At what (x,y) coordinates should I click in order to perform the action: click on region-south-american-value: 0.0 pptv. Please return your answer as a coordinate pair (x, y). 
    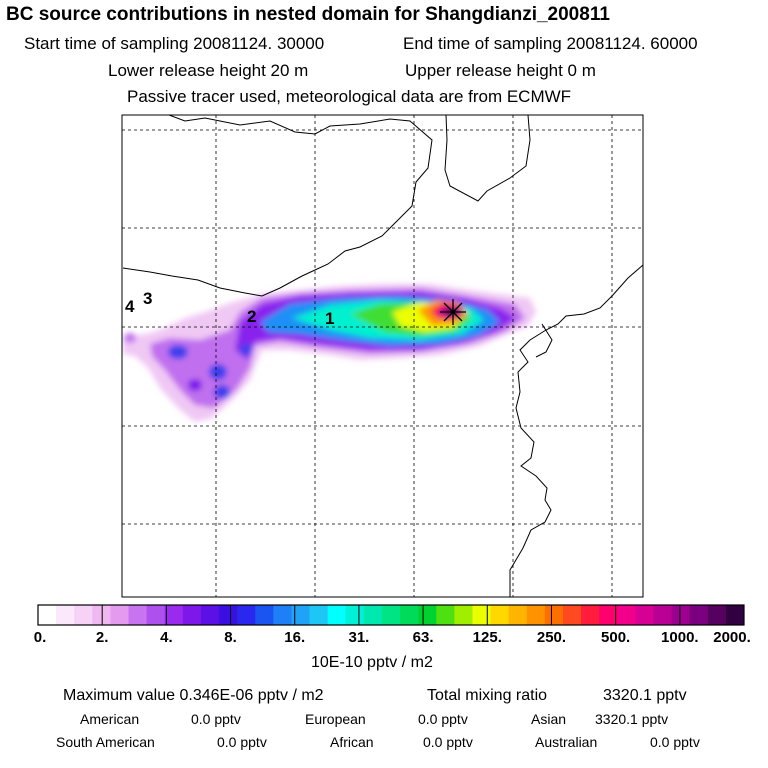
    Looking at the image, I should click on (242, 742).